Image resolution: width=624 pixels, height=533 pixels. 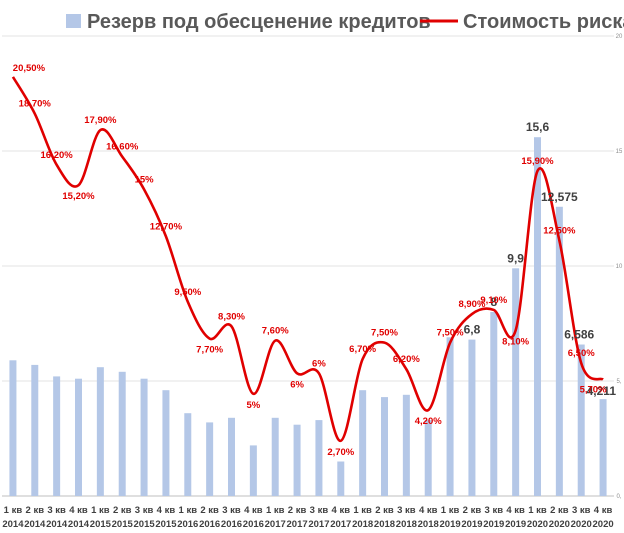 I want to click on right-axis-tick-label: 10, so click(x=619, y=267).